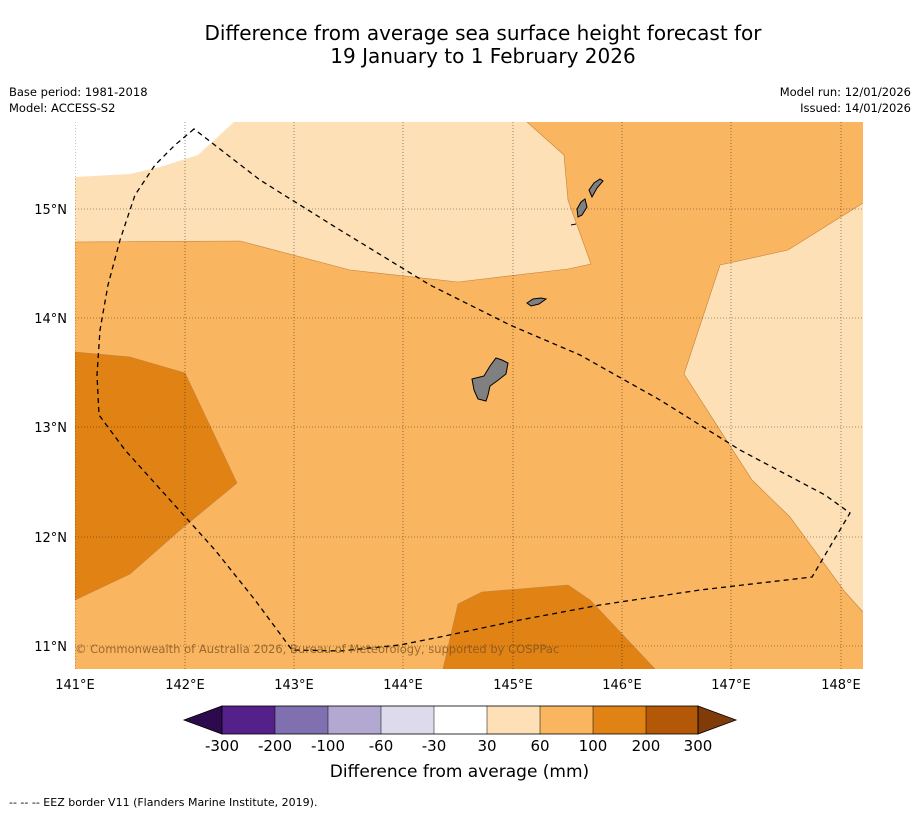 The width and height of the screenshot is (919, 816). Describe the element at coordinates (549, 627) in the screenshot. I see `contour-100-200-south` at that location.